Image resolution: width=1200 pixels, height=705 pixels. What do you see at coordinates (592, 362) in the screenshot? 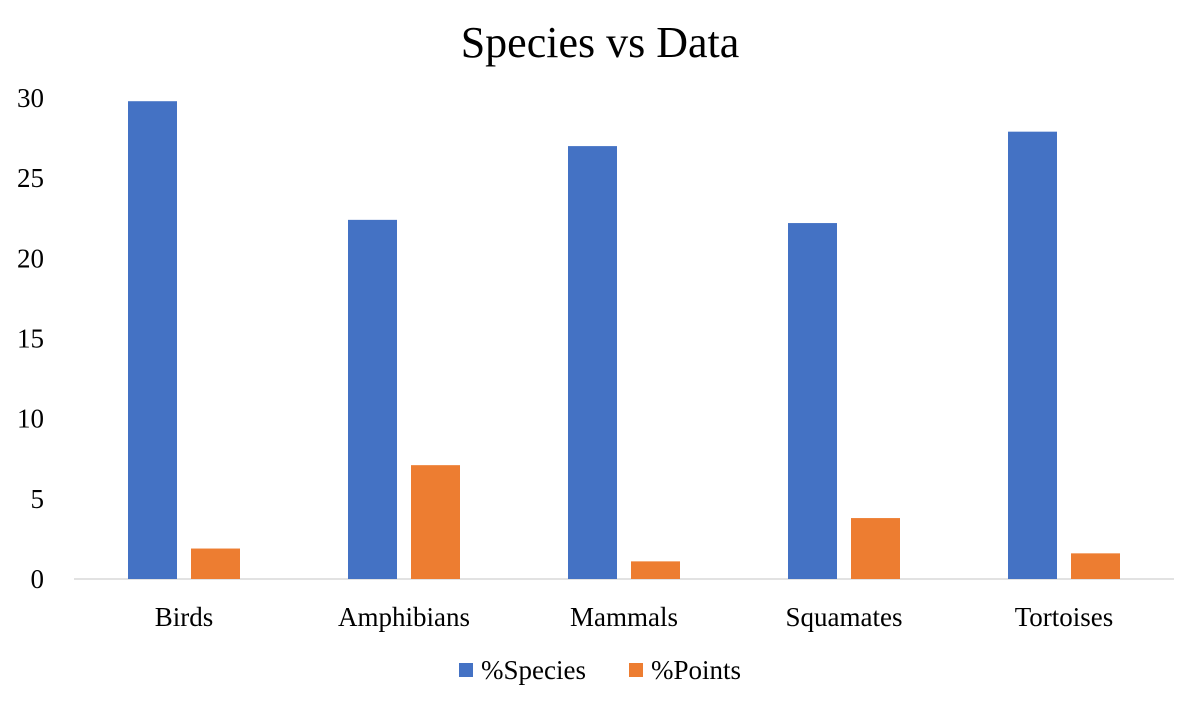
I see `bar-species-mammals` at bounding box center [592, 362].